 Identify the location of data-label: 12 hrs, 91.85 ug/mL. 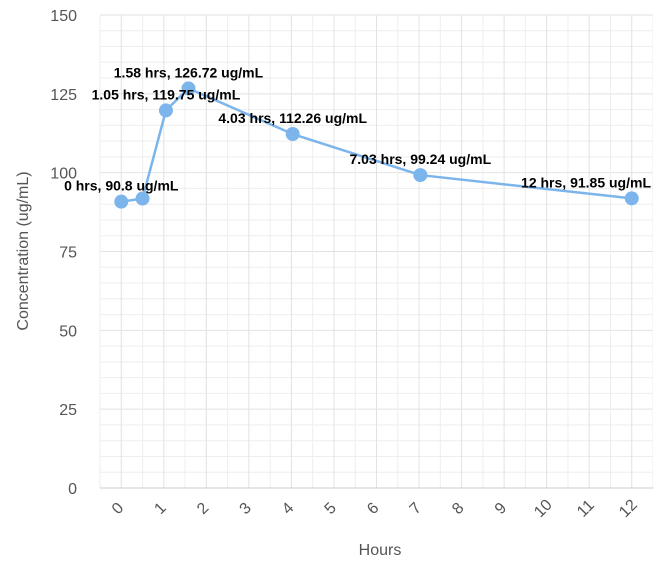
(586, 182).